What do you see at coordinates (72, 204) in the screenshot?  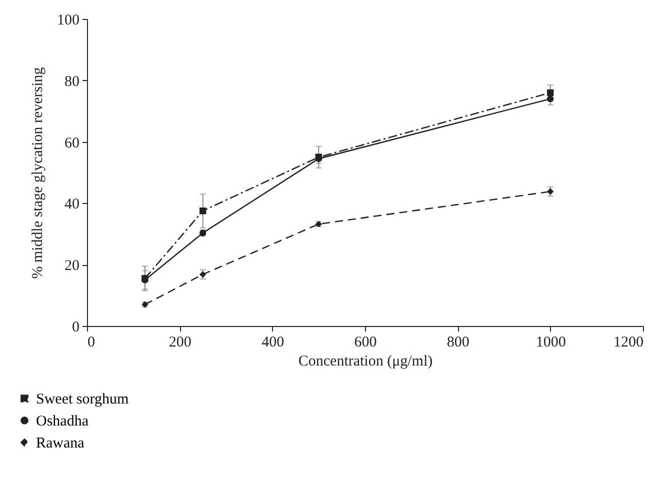 I see `y-tick-label: 40` at bounding box center [72, 204].